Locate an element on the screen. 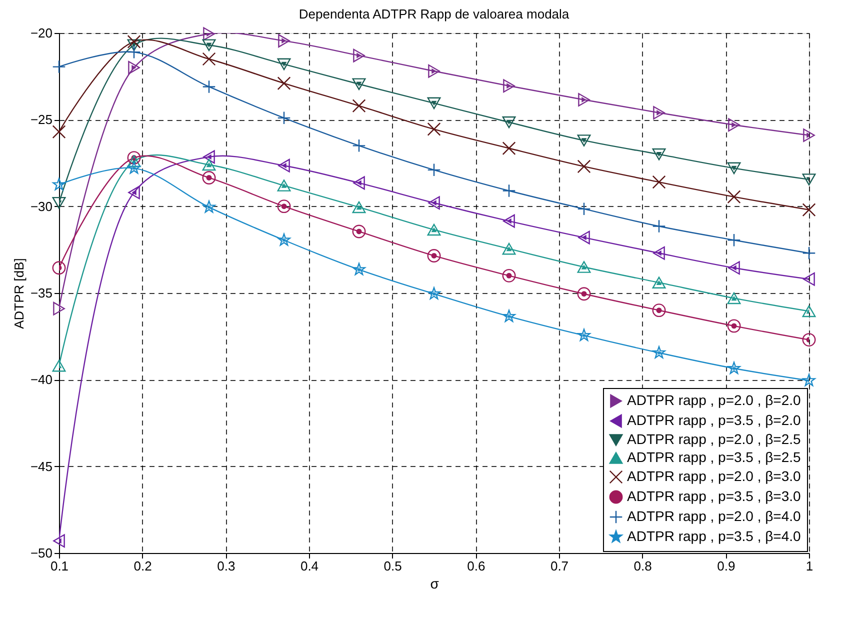 Image resolution: width=853 pixels, height=617 pixels. x-tick-label: 0.9 is located at coordinates (726, 566).